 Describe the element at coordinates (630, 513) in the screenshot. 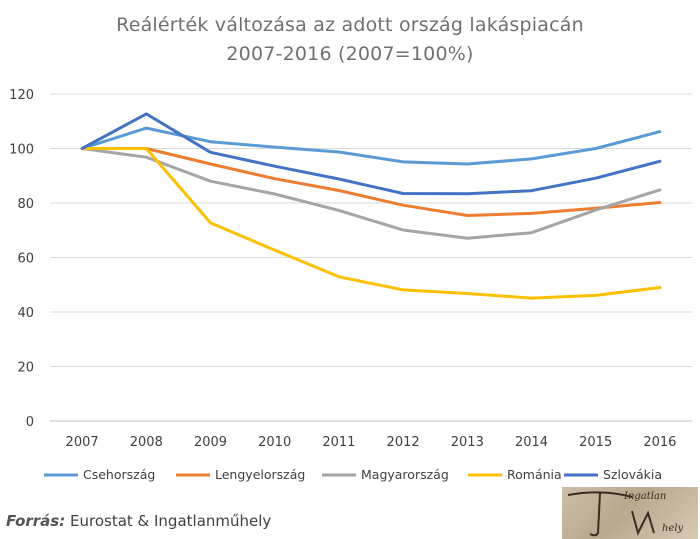

I see `ingatlanmuhely-logo: Ingatlan hely` at that location.